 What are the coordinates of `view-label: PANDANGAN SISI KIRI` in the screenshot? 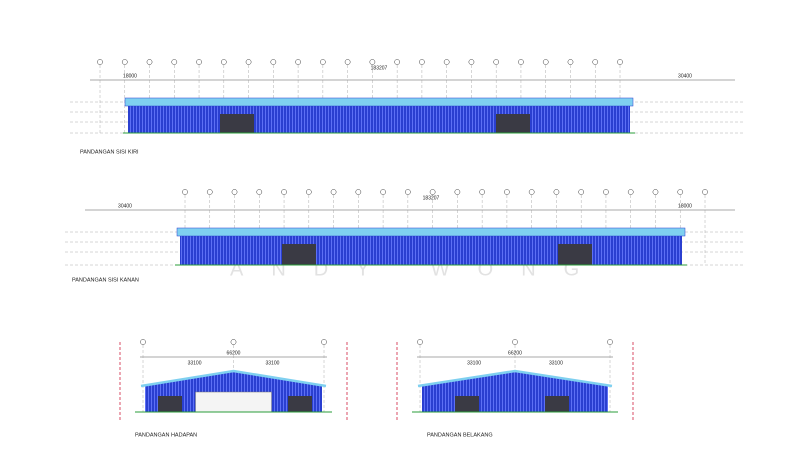 It's located at (109, 152).